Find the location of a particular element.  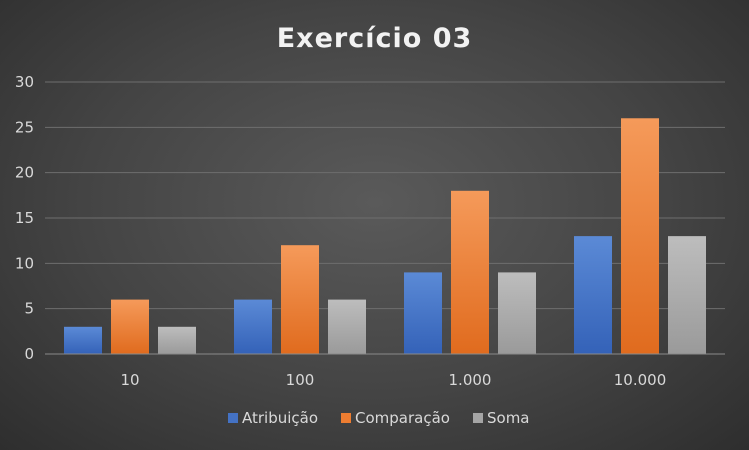

x-tick-label: 100 is located at coordinates (300, 380).